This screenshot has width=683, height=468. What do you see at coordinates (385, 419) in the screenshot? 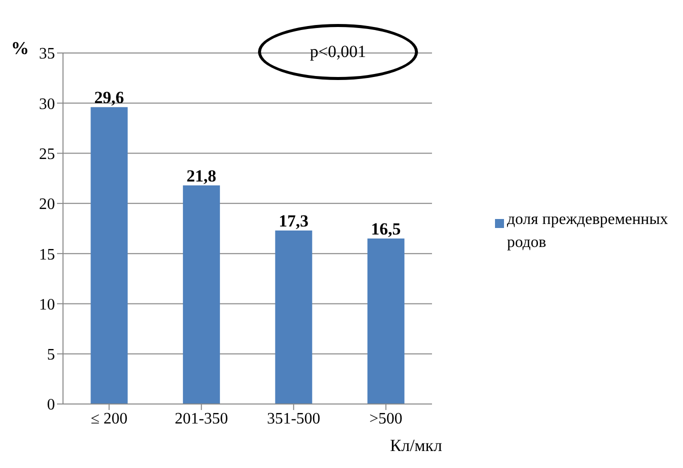
I see `x-tick-label: >500` at bounding box center [385, 419].